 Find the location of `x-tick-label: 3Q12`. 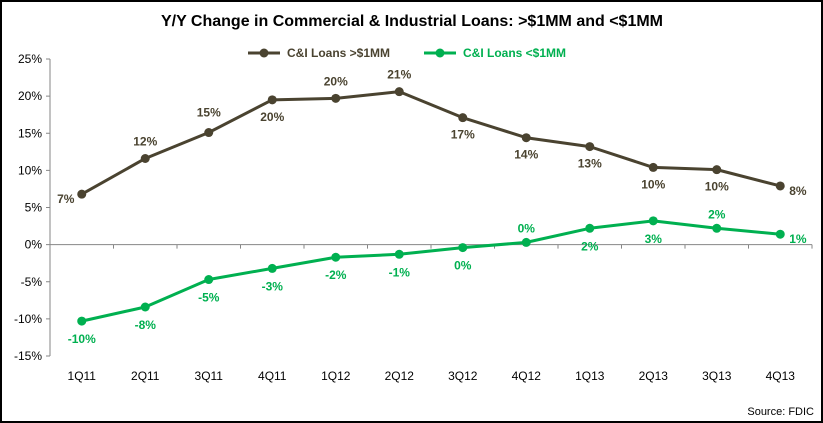

x-tick-label: 3Q12 is located at coordinates (463, 376).